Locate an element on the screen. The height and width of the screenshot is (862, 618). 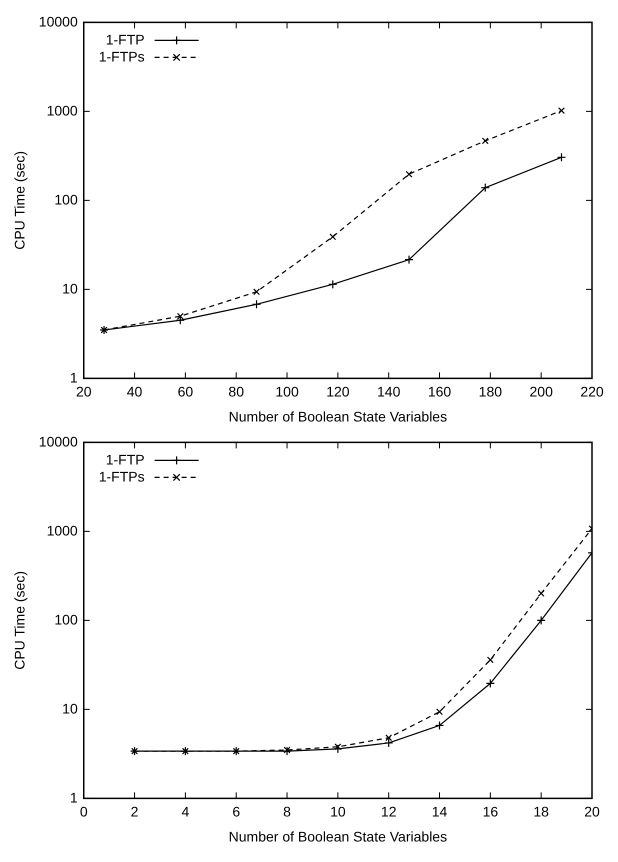
x-tick-label: 160 is located at coordinates (440, 392).